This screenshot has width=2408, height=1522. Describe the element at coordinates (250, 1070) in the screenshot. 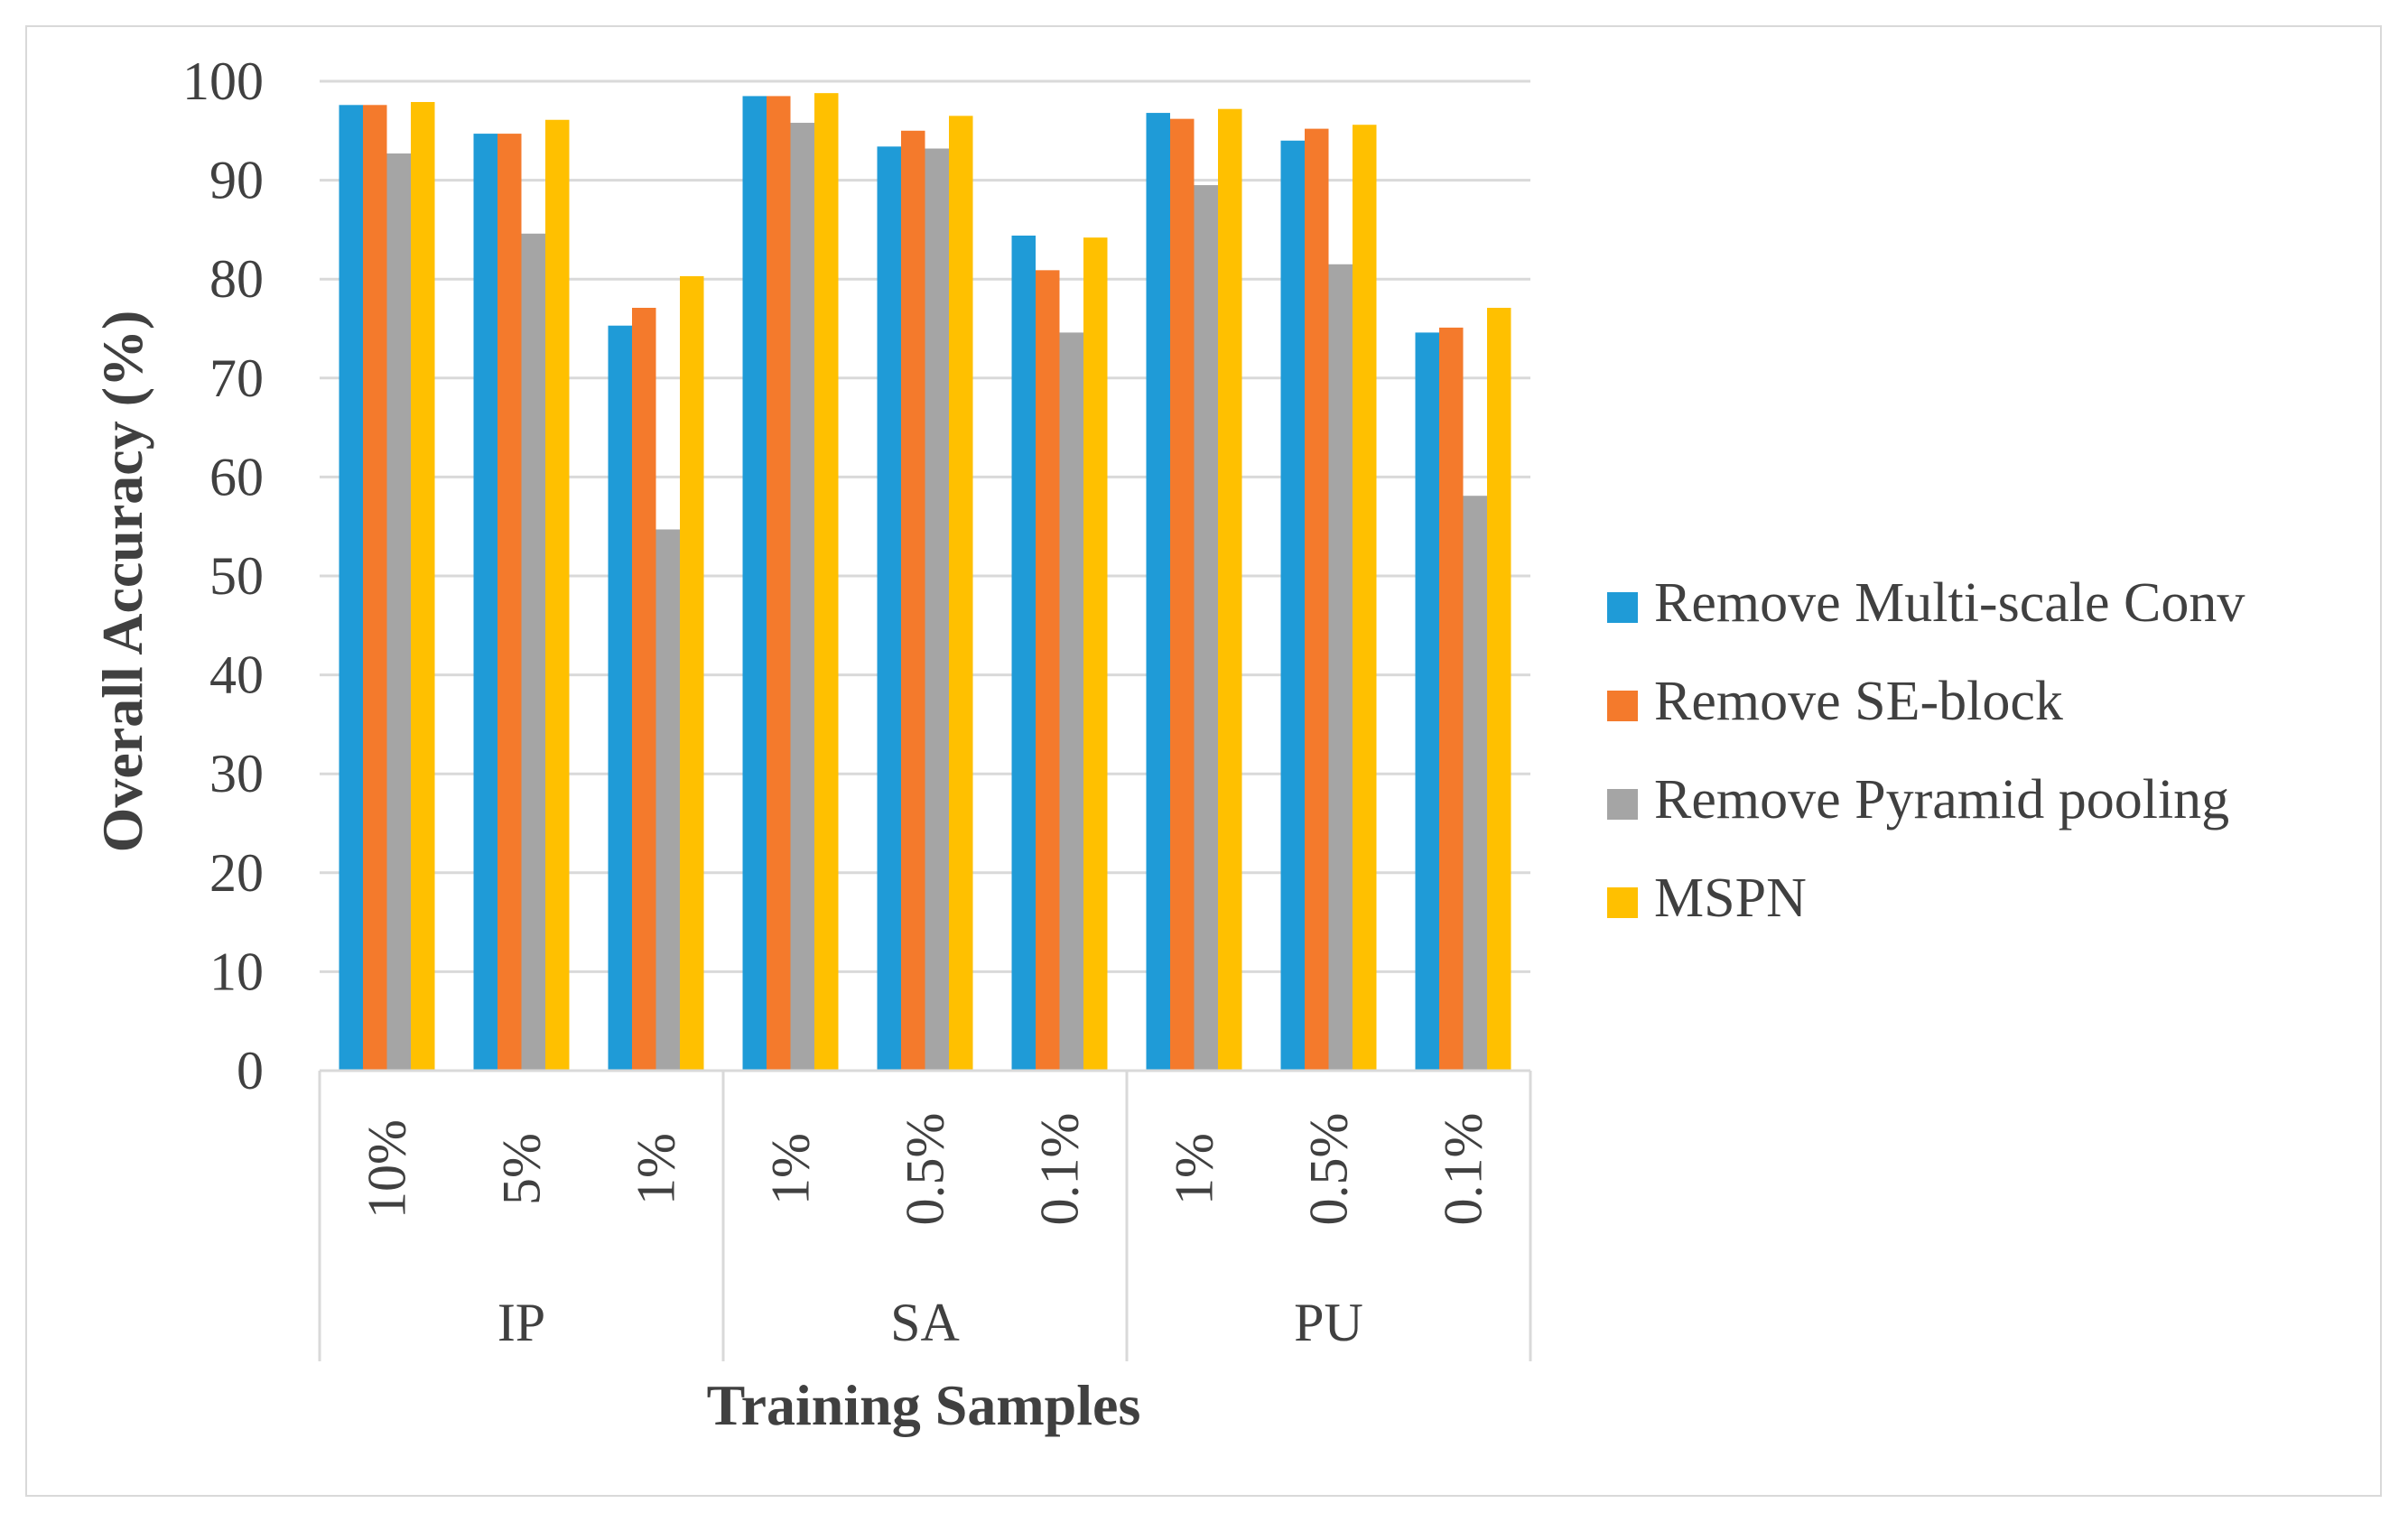

I see `y-tick-label: 0` at that location.